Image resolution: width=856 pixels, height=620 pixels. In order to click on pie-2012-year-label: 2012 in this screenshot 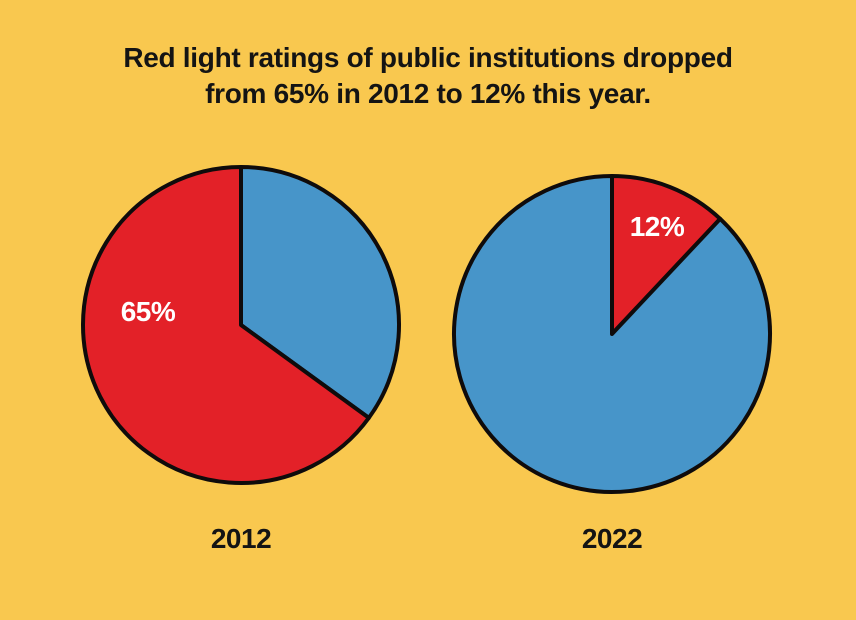, I will do `click(241, 538)`.